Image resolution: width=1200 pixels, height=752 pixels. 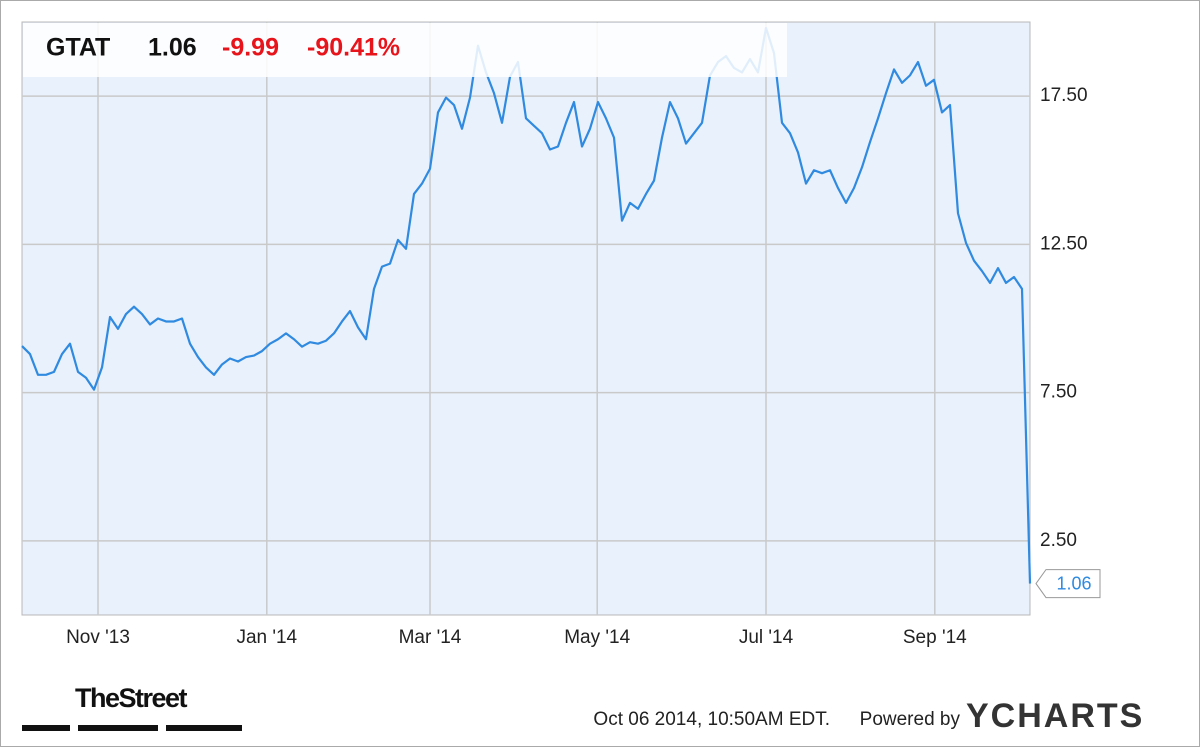 What do you see at coordinates (172, 48) in the screenshot?
I see `price: 1.06` at bounding box center [172, 48].